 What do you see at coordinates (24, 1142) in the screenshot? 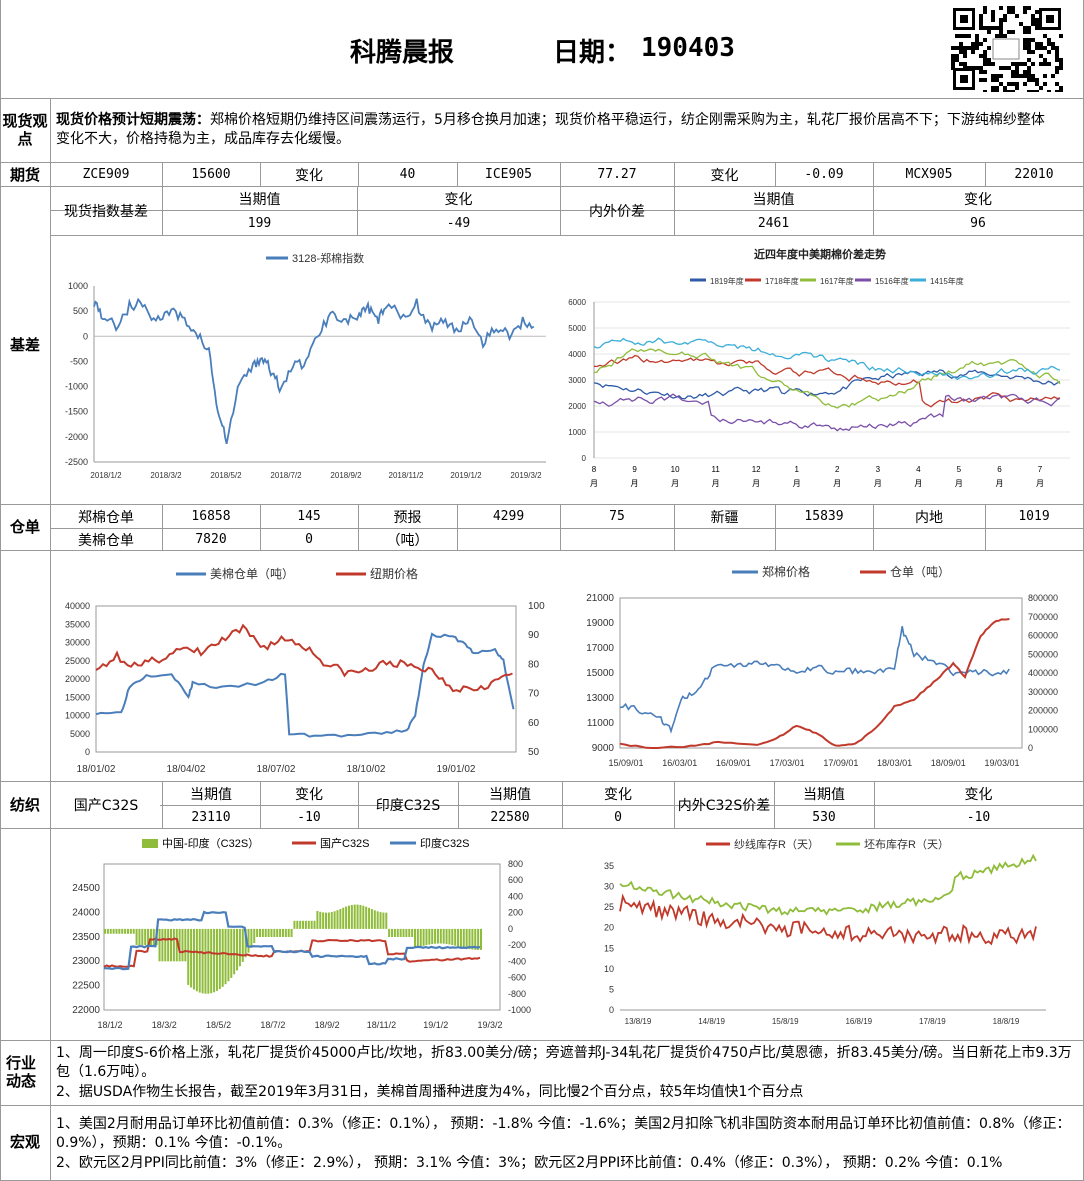
I see `macro-section-label: 宏观` at bounding box center [24, 1142].